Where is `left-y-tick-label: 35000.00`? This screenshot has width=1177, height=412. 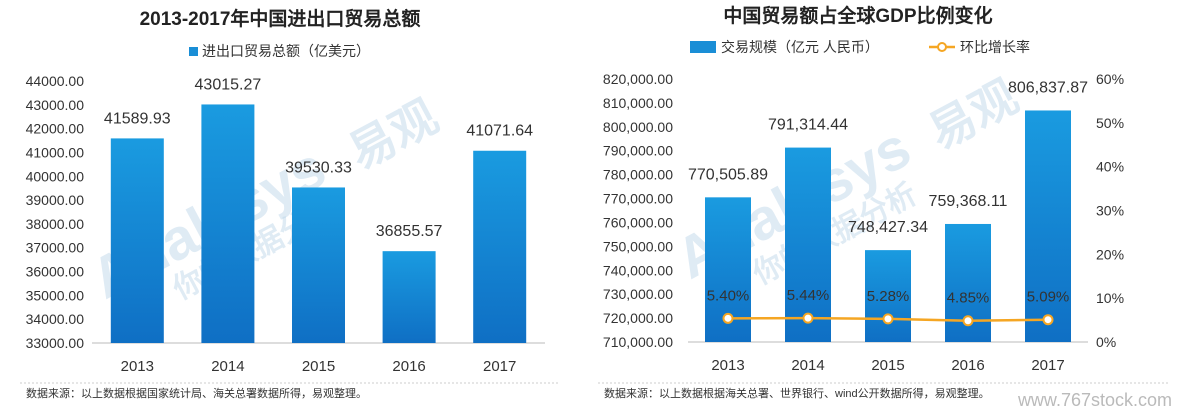 left-y-tick-label: 35000.00 is located at coordinates (55, 295).